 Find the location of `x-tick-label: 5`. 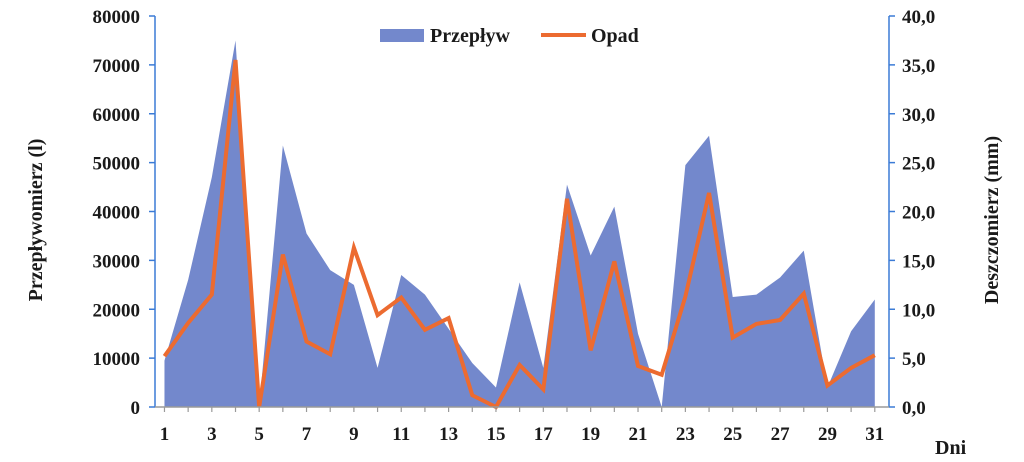

x-tick-label: 5 is located at coordinates (259, 434).